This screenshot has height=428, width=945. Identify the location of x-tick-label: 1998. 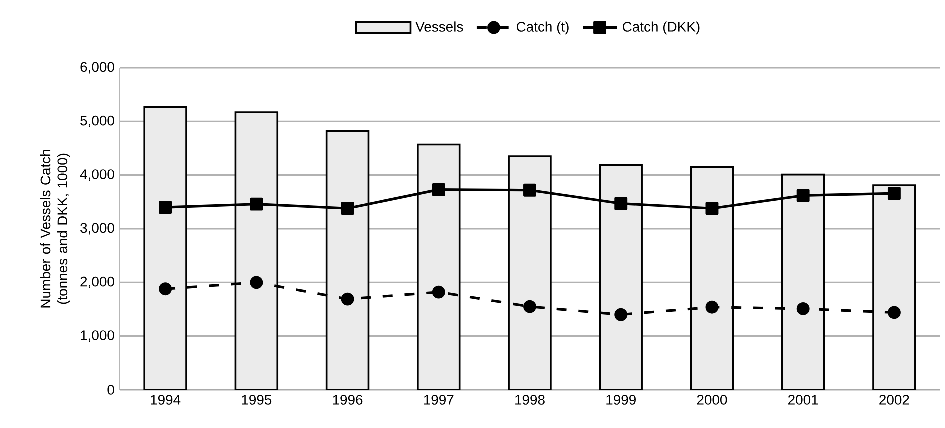
(530, 400).